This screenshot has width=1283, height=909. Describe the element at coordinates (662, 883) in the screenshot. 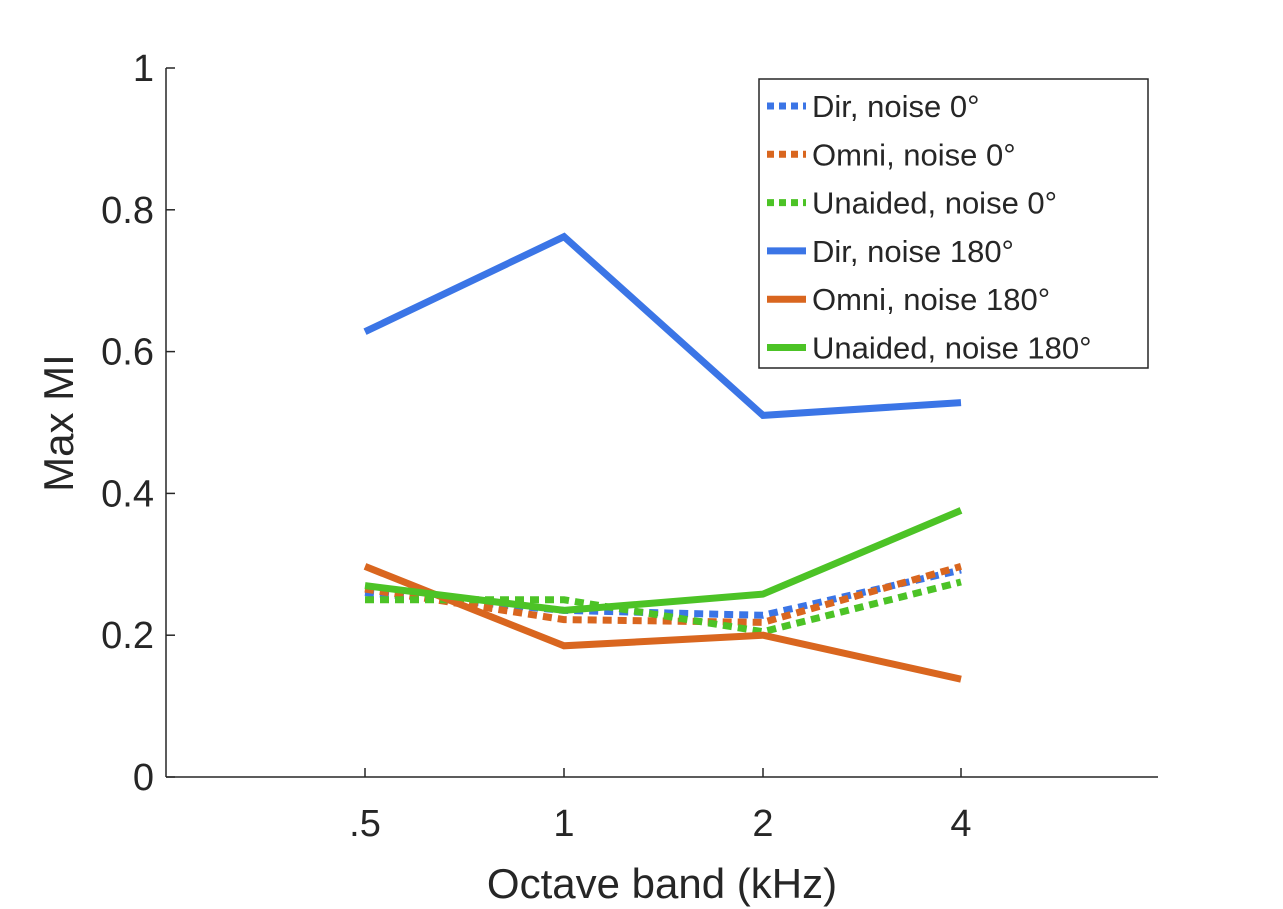

I see `x-axis-title: Octave band (kHz)` at that location.